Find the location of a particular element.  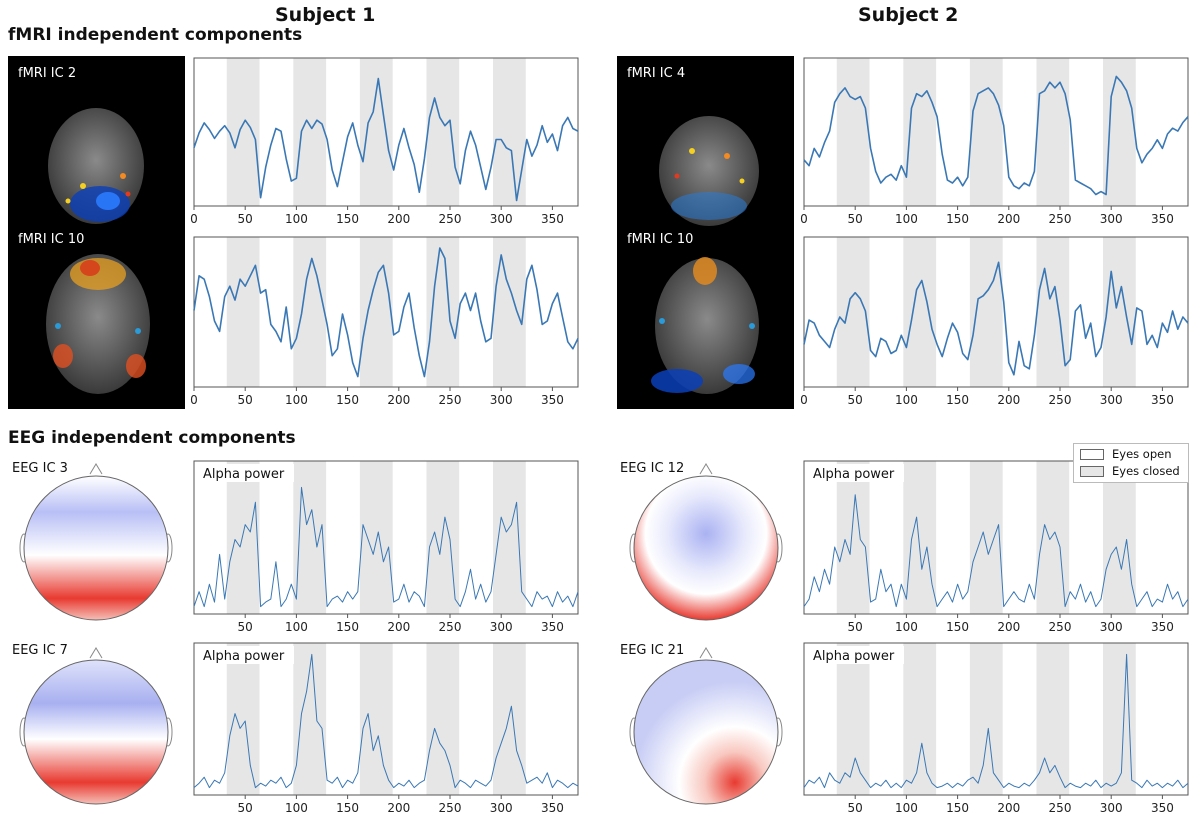

s2-fmri-ic4-timecourse-chart: 0 50 100 150 200 250 300 350 is located at coordinates (994, 141).